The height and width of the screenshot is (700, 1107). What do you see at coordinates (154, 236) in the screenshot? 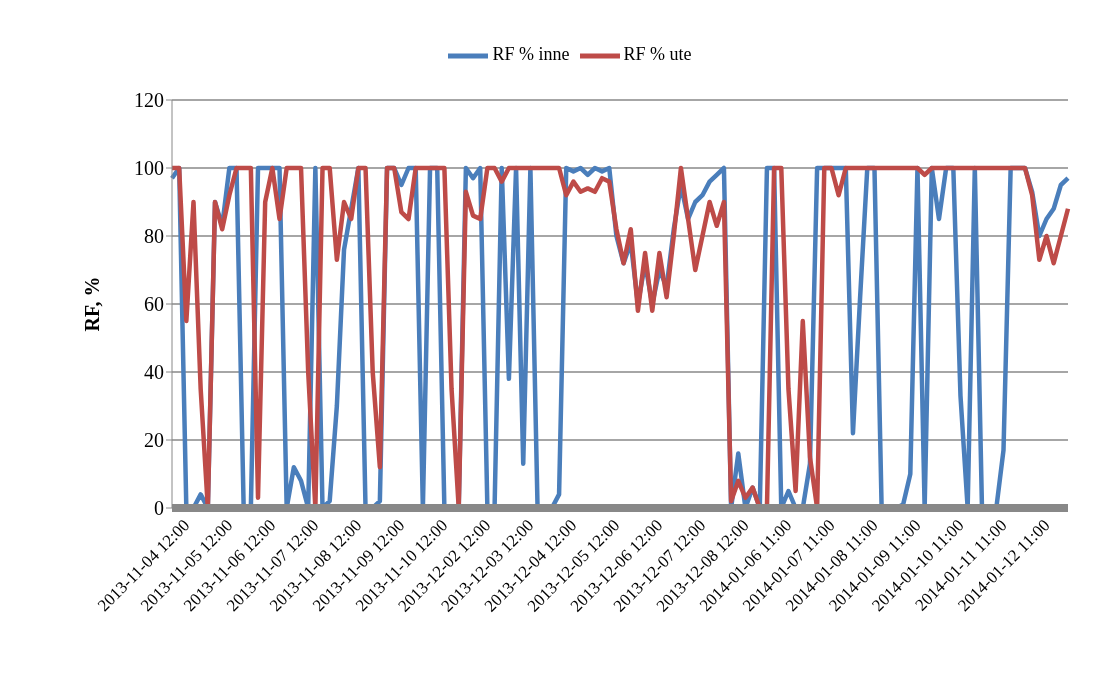
I see `y-tick-label: 80` at bounding box center [154, 236].